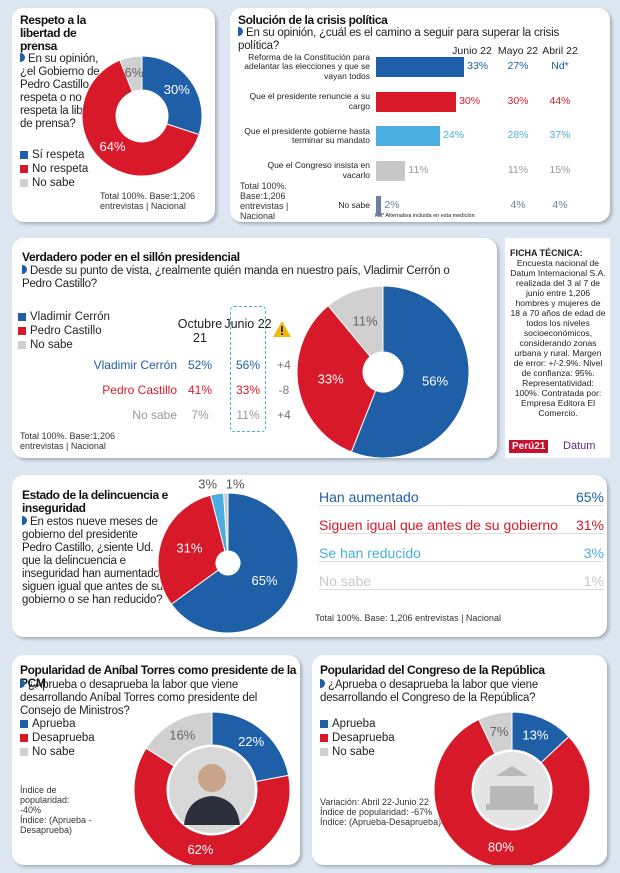 The height and width of the screenshot is (873, 620). What do you see at coordinates (177, 89) in the screenshot?
I see `slice-label: 30%` at bounding box center [177, 89].